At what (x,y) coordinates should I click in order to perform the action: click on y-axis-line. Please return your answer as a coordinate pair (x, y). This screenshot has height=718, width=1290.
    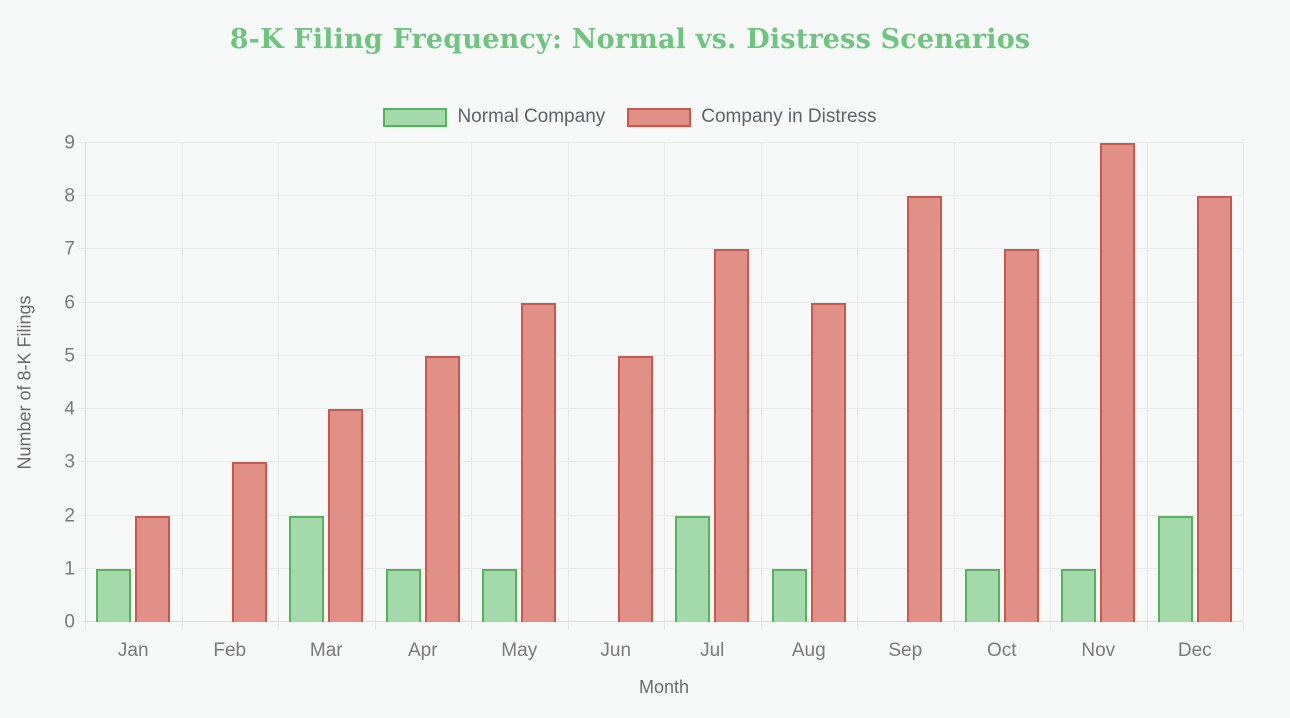
    Looking at the image, I should click on (85, 382).